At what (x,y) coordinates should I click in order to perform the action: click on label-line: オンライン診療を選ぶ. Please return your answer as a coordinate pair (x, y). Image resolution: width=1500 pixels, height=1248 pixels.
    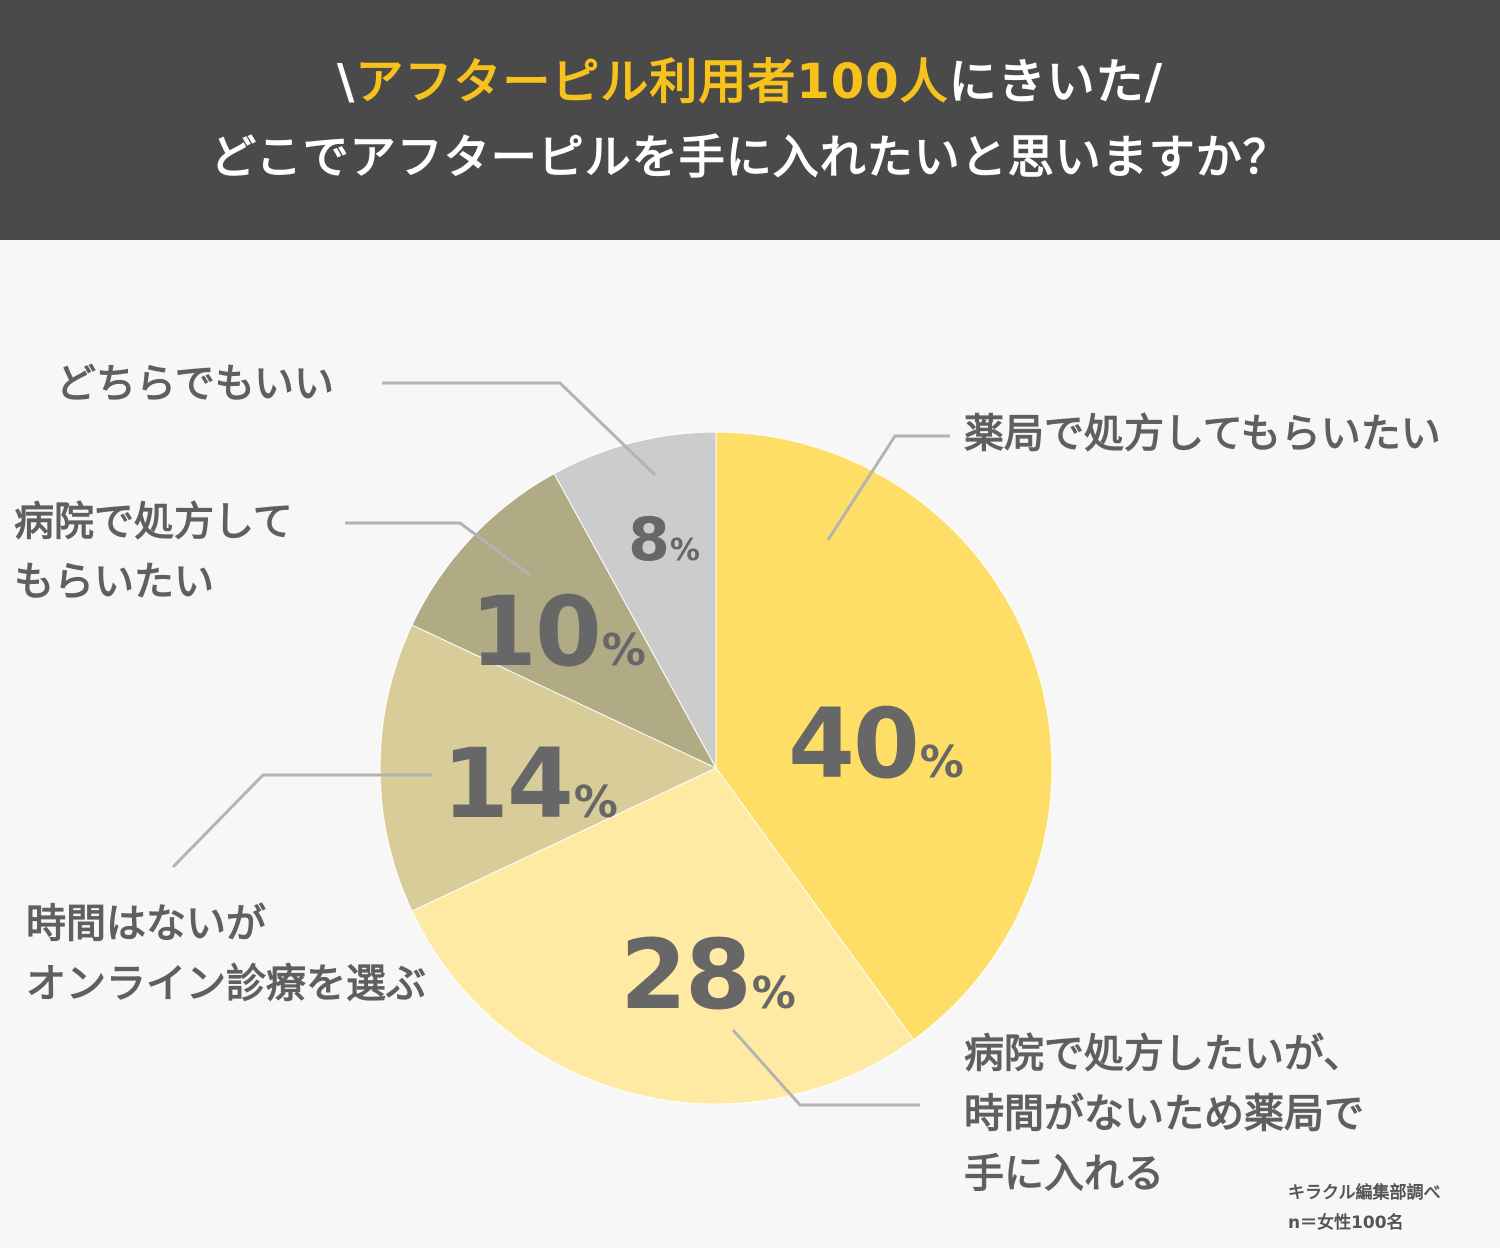
    Looking at the image, I should click on (226, 984).